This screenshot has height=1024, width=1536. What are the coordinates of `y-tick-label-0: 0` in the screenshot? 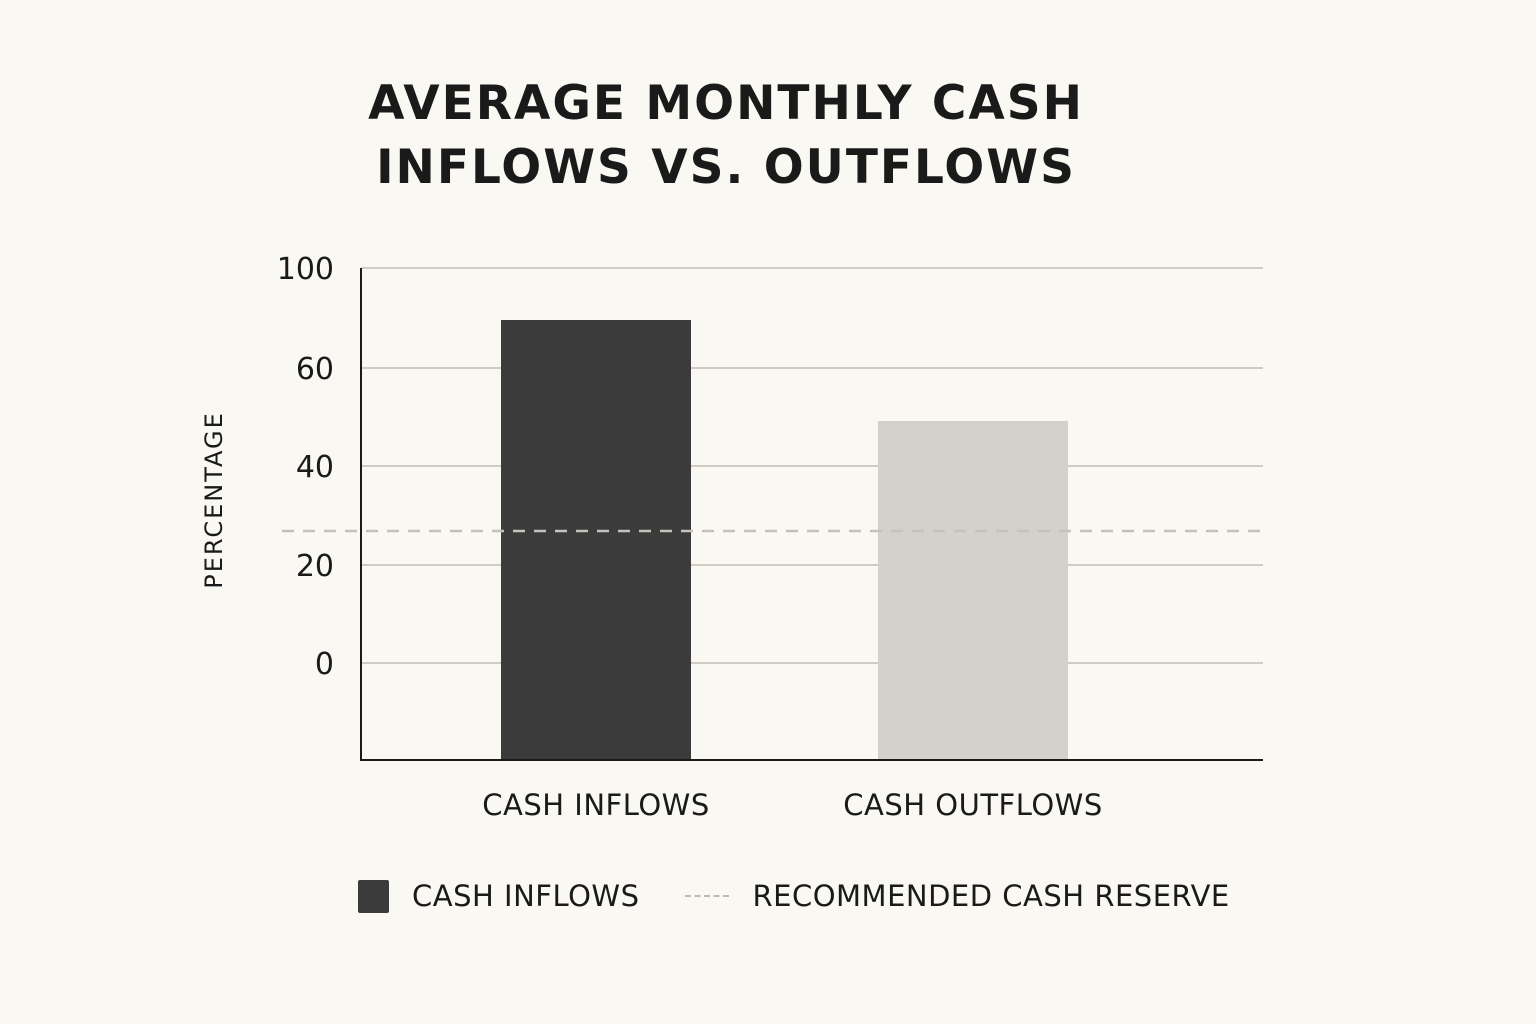 It's located at (324, 664).